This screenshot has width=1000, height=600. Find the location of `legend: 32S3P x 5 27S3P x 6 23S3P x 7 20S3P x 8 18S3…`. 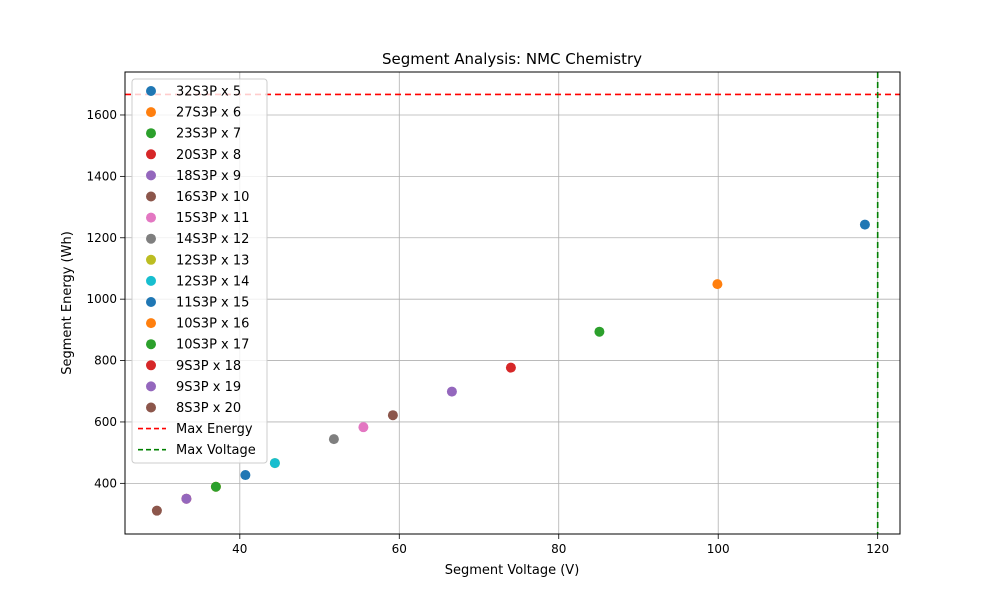

legend: 32S3P x 5 27S3P x 6 23S3P x 7 20S3P x 8 18S3… is located at coordinates (199, 271).